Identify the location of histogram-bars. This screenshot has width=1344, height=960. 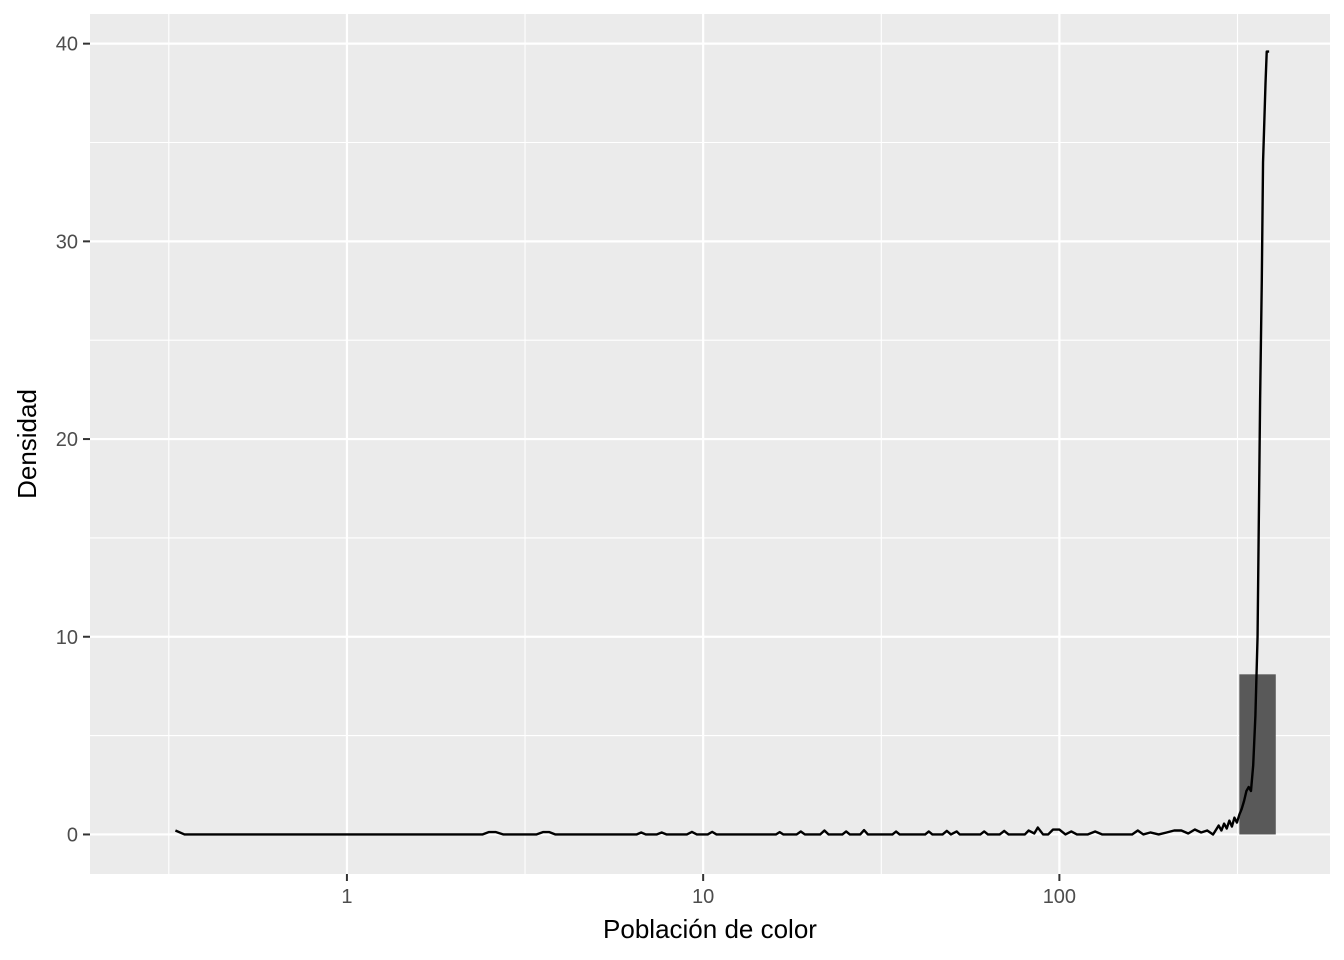
(1257, 754).